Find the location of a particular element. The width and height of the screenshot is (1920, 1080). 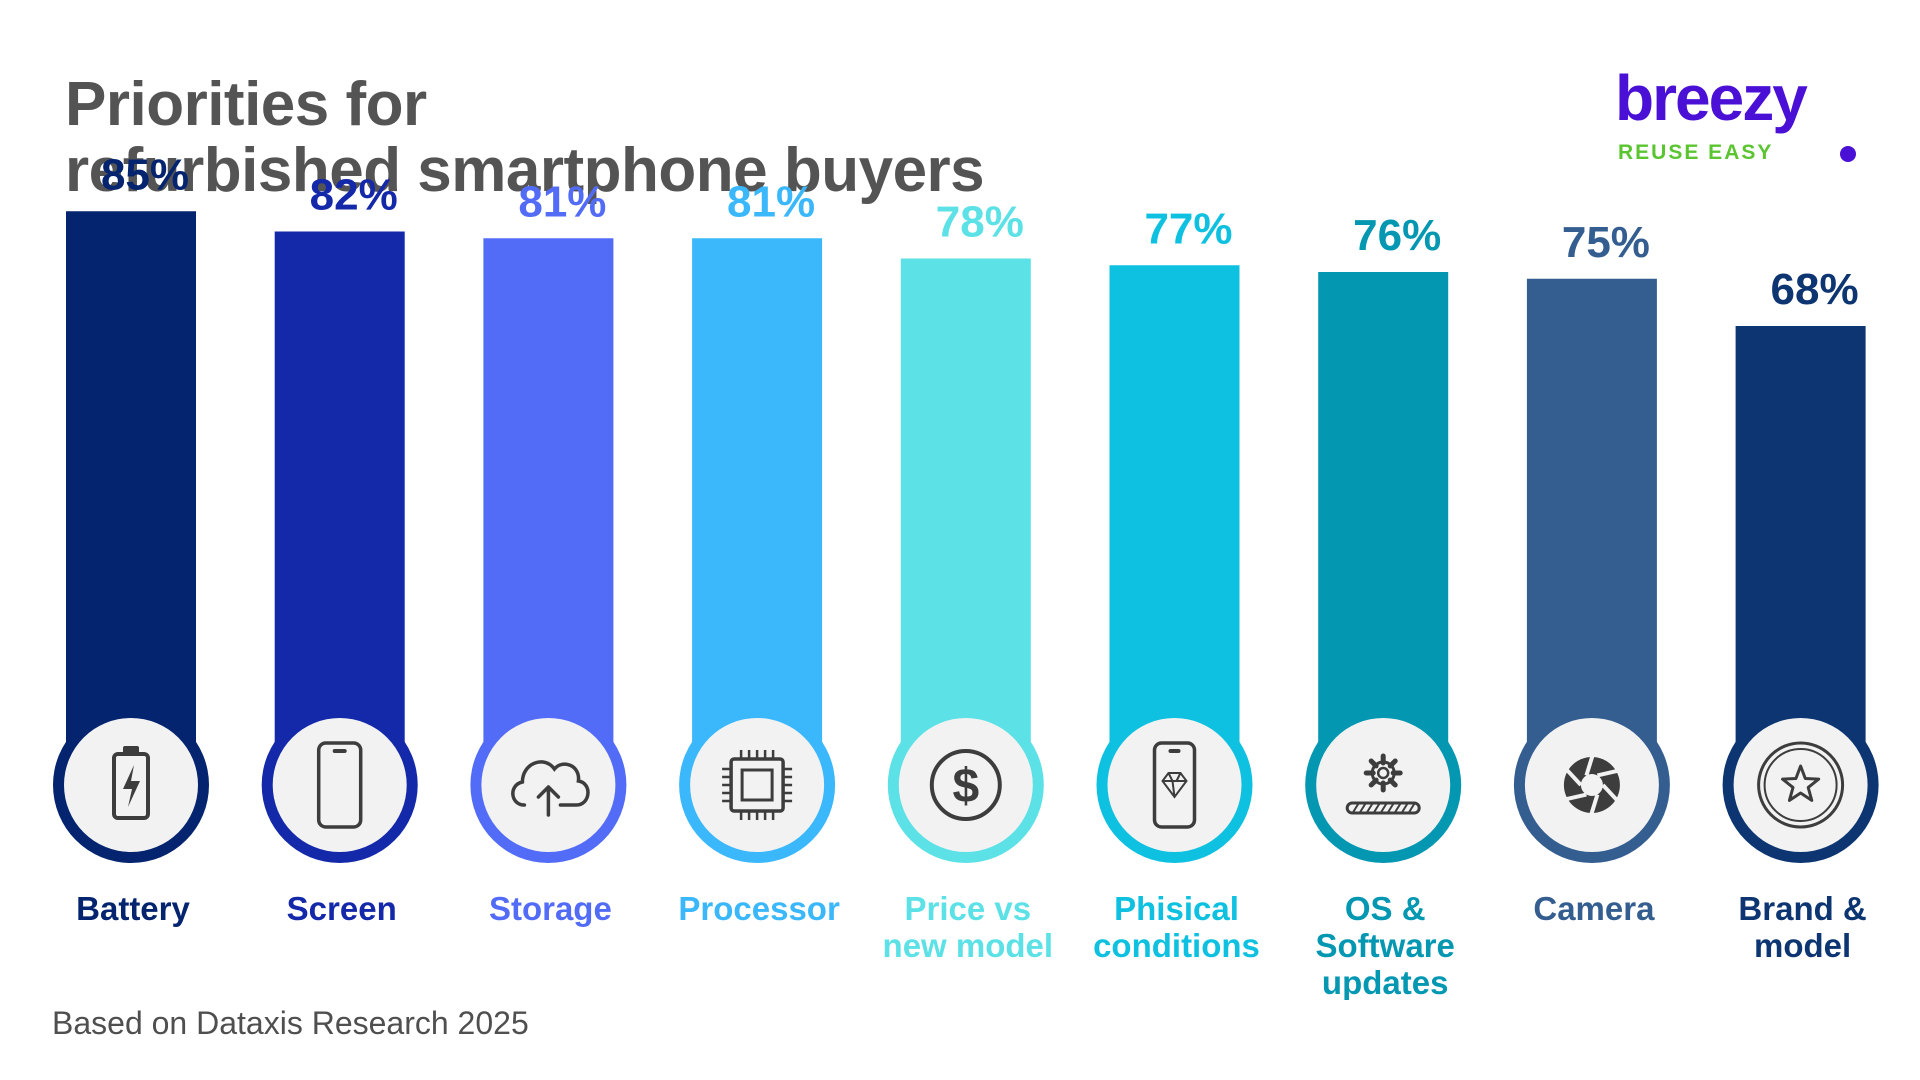

dollar-icon: $ is located at coordinates (965, 785).